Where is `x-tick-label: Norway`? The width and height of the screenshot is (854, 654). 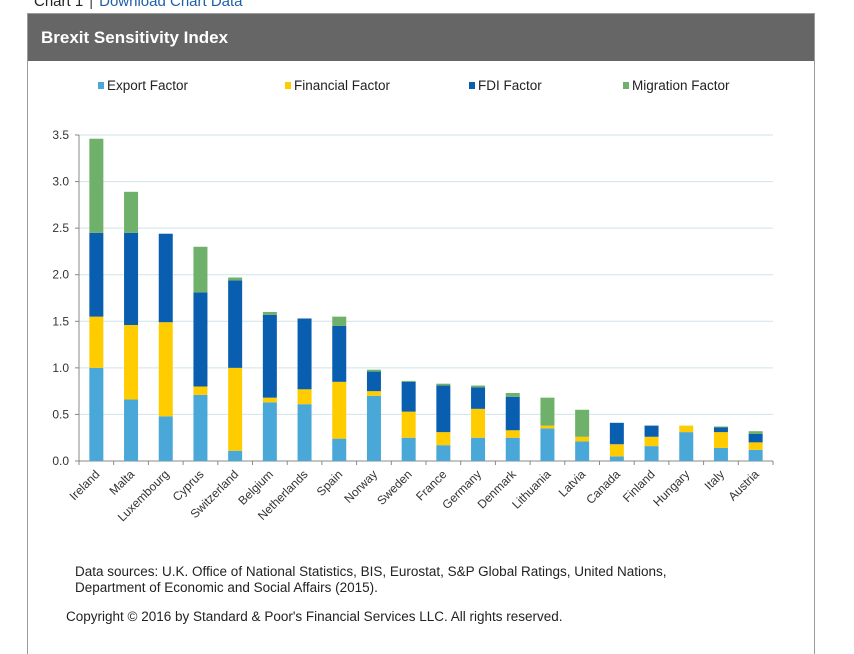 x-tick-label: Norway is located at coordinates (360, 486).